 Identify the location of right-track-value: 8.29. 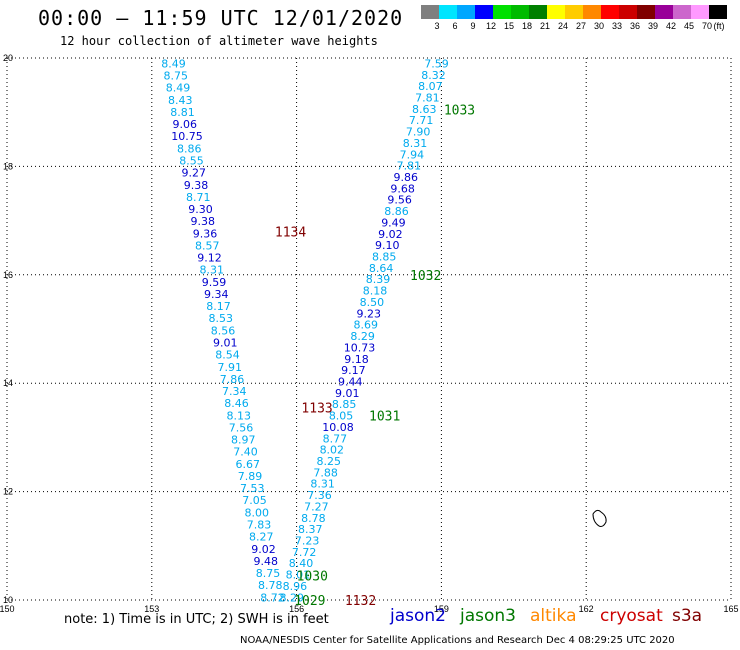
(292, 597).